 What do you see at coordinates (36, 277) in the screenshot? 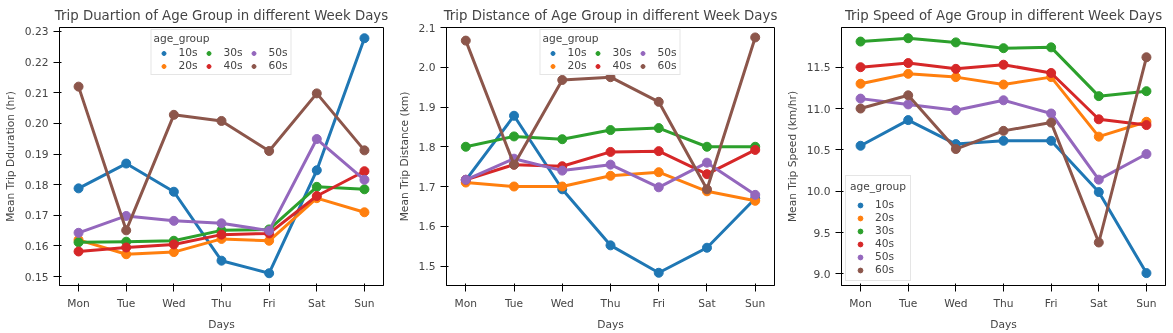
I see `y-tick-label: 0.15` at bounding box center [36, 277].